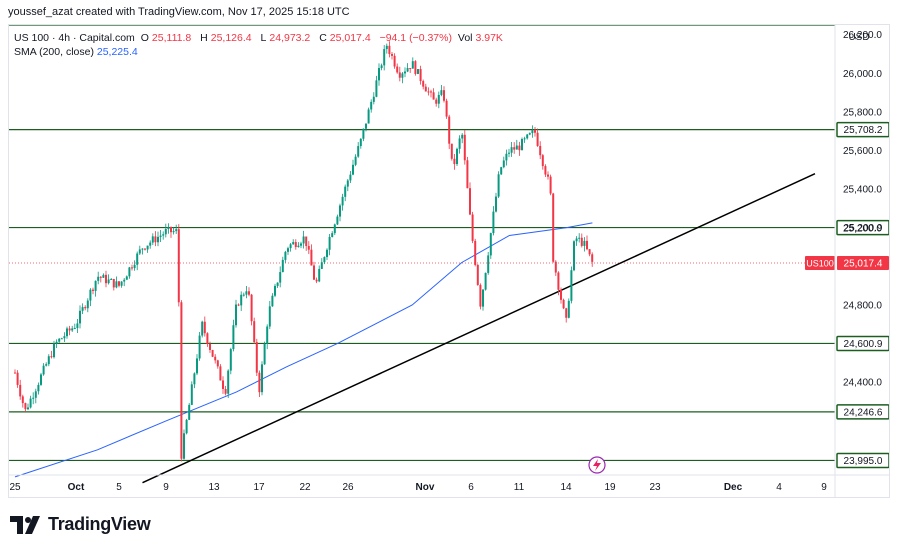 This screenshot has height=549, width=900. Describe the element at coordinates (425, 487) in the screenshot. I see `x-tick-label: Nov` at that location.